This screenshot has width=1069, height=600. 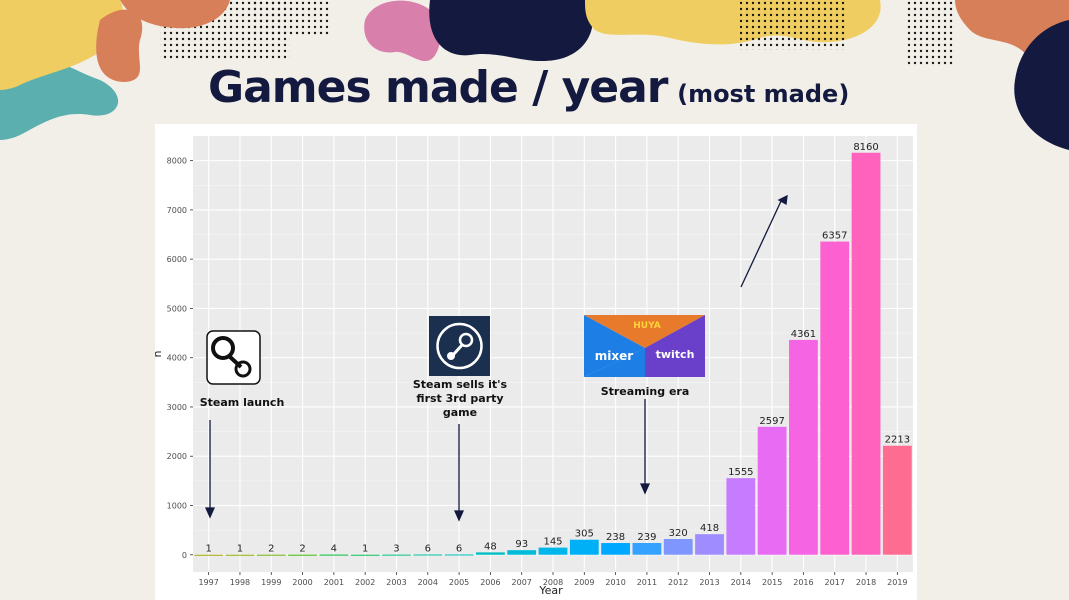 What do you see at coordinates (240, 582) in the screenshot?
I see `x-tick-label-1998: 1998` at bounding box center [240, 582].